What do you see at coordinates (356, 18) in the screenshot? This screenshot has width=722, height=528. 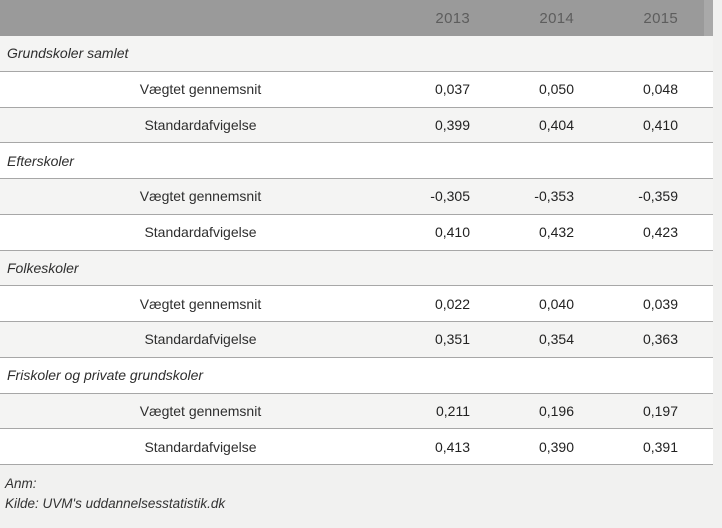 I see `table-header-row: 2013 2014 2015` at bounding box center [356, 18].